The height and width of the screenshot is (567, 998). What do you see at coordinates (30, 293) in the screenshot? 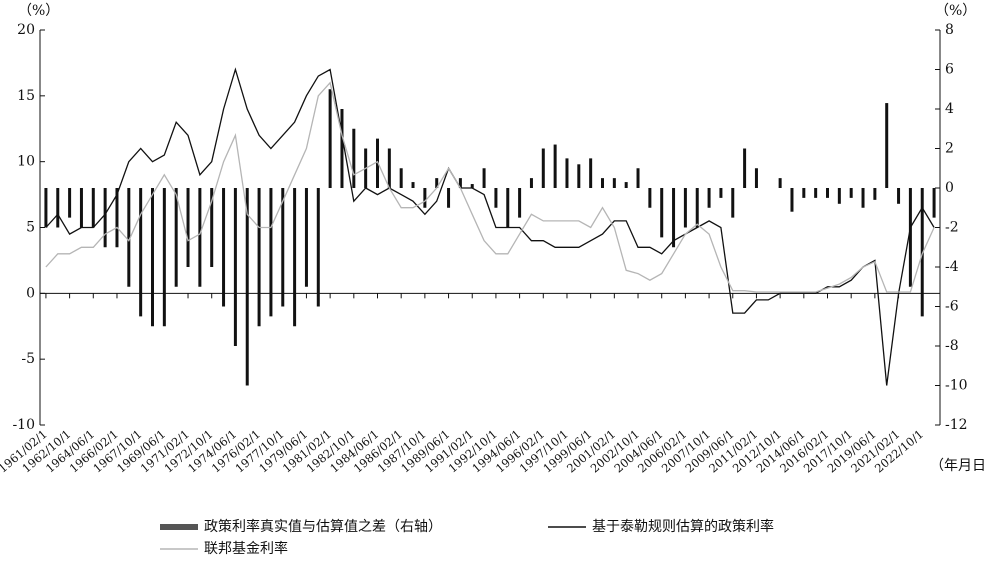
I see `y-tick-label: 0` at bounding box center [30, 293].